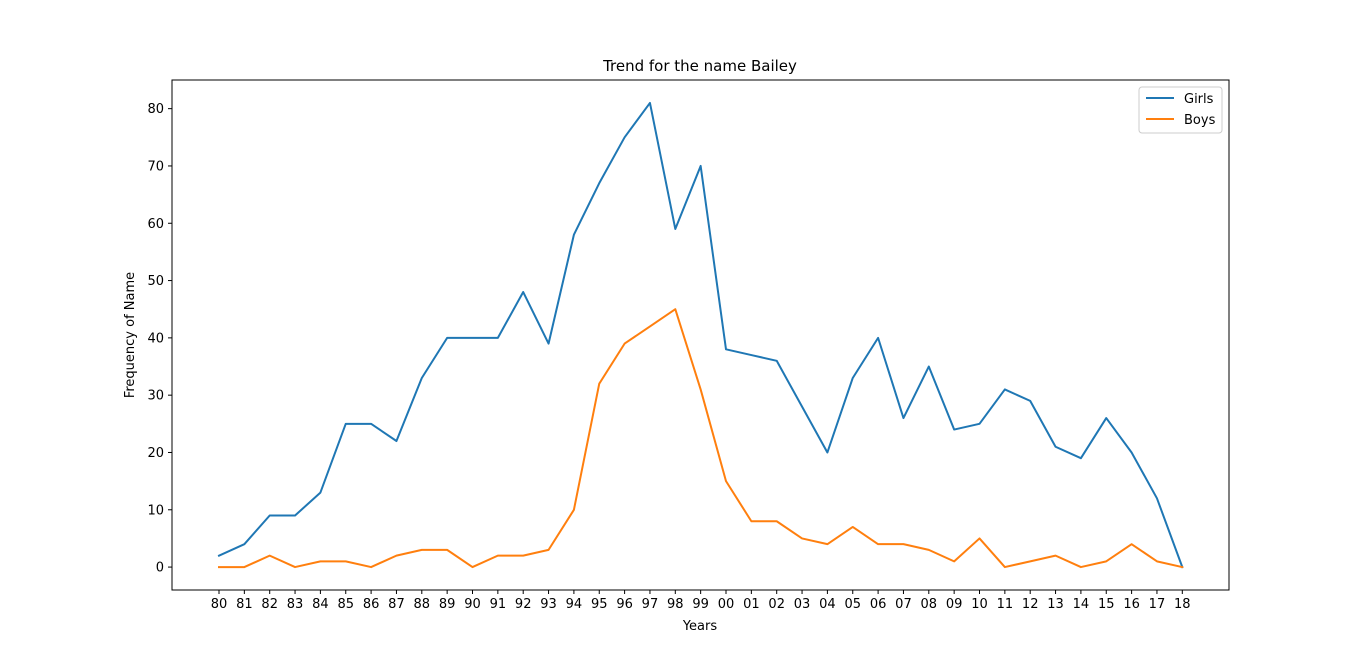 This screenshot has height=663, width=1366. I want to click on y-axis-label: Frequency of Name, so click(130, 335).